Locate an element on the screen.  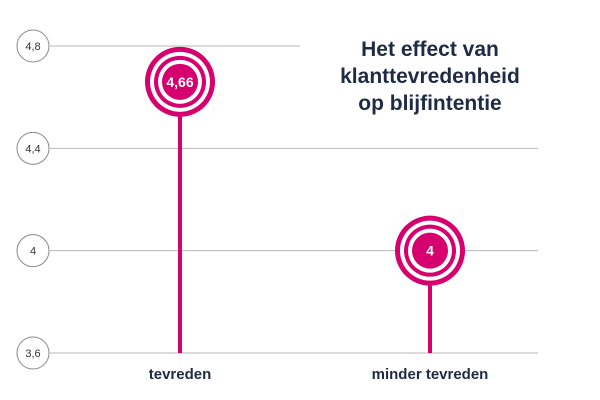
x-category-label: tevreden is located at coordinates (180, 374).